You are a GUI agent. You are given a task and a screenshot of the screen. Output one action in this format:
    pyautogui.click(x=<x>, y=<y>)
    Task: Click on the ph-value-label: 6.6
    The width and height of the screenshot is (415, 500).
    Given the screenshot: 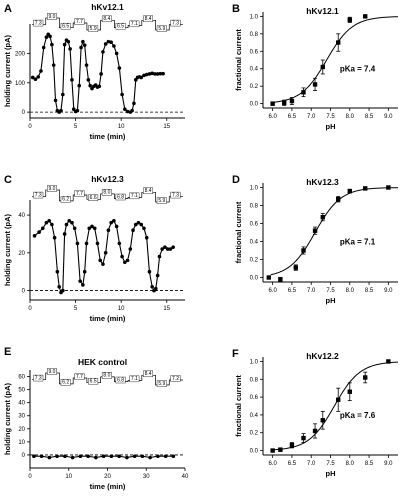 What is the action you would take?
    pyautogui.click(x=93, y=198)
    